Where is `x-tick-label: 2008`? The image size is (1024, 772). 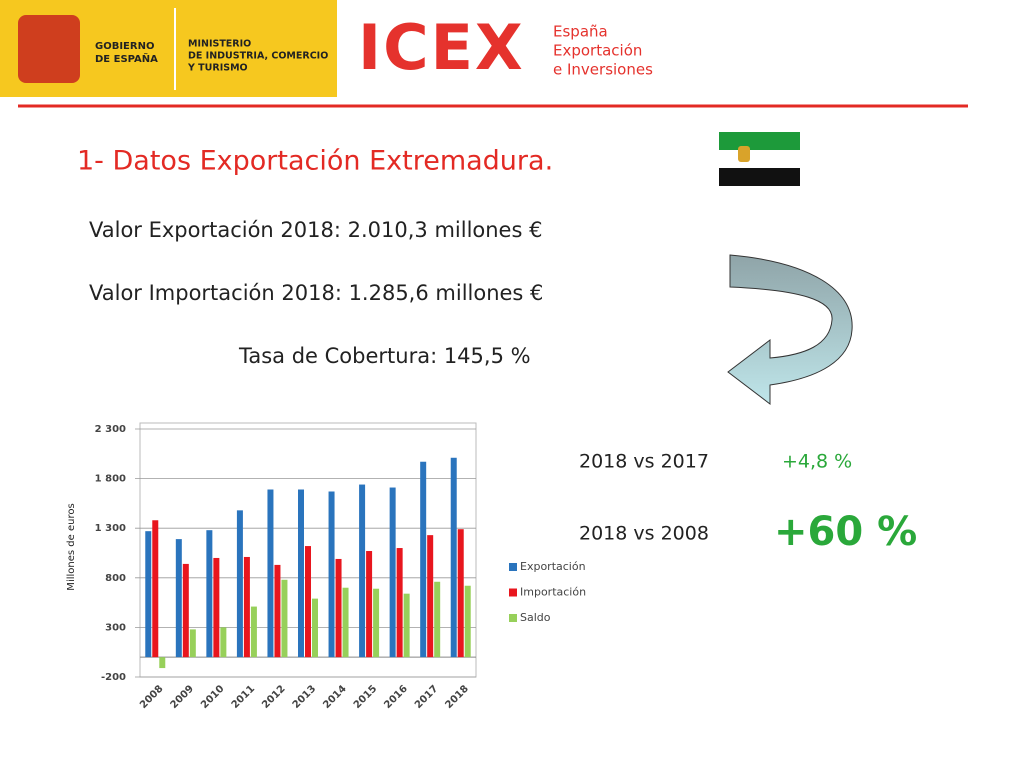
x-tick-label: 2008 is located at coordinates (151, 696).